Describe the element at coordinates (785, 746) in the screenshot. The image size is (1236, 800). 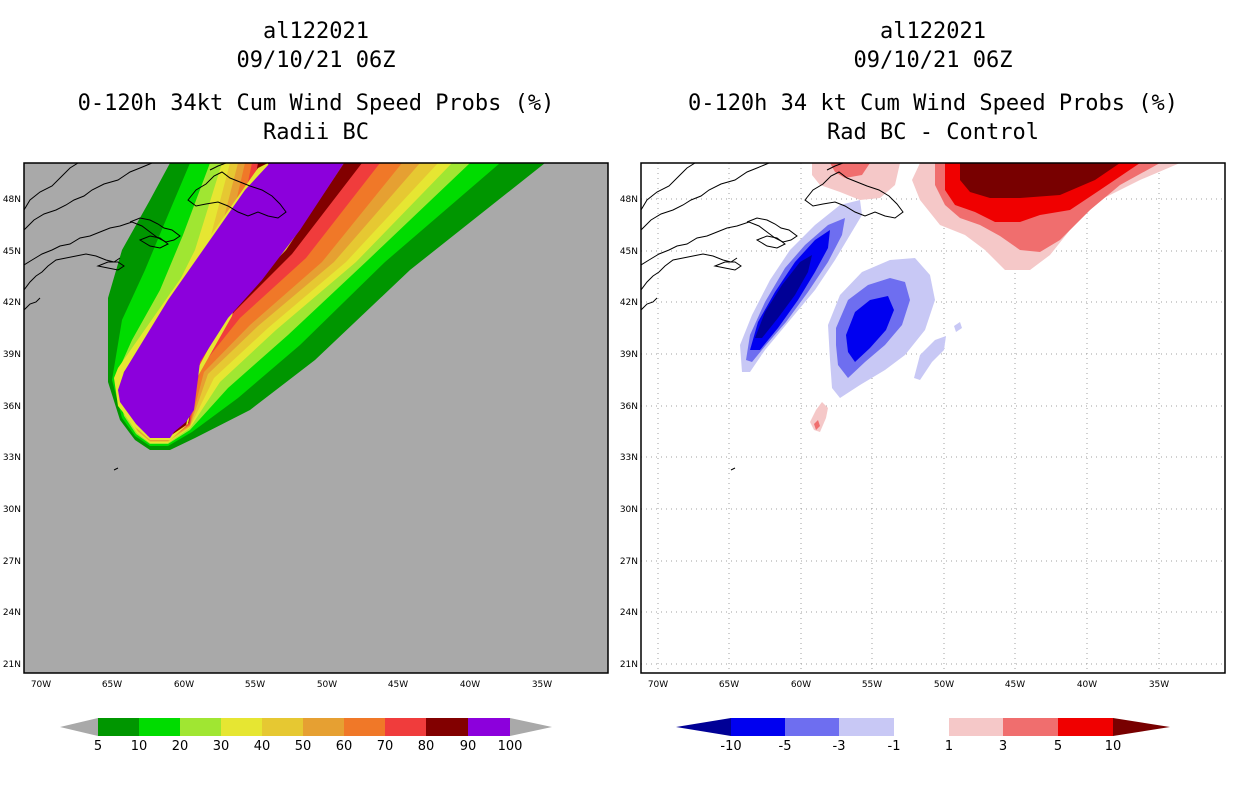
I see `right-cb-label-m5: -5` at that location.